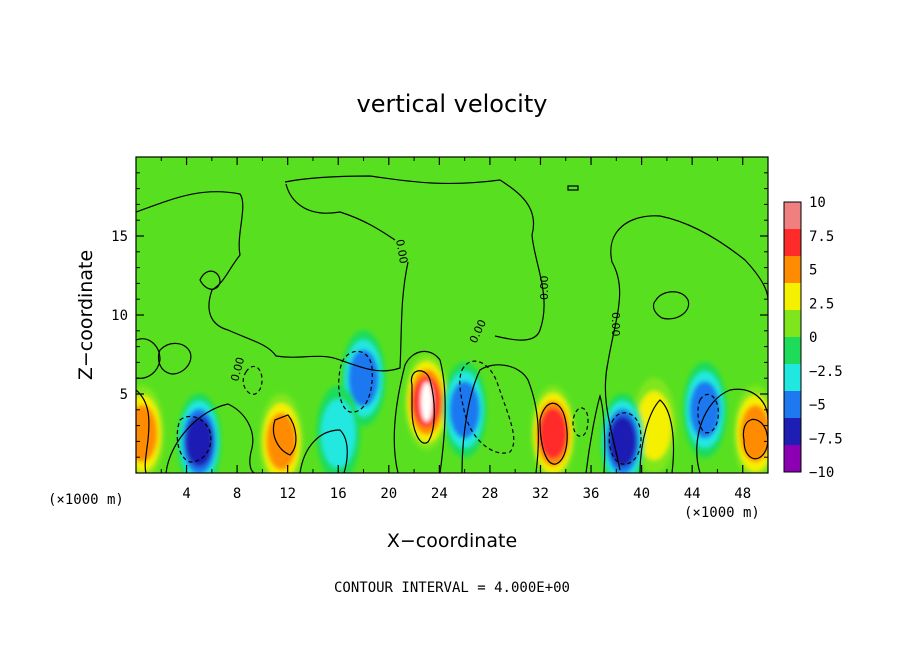 The width and height of the screenshot is (904, 654). Describe the element at coordinates (692, 494) in the screenshot. I see `x-tick-label: 44` at that location.